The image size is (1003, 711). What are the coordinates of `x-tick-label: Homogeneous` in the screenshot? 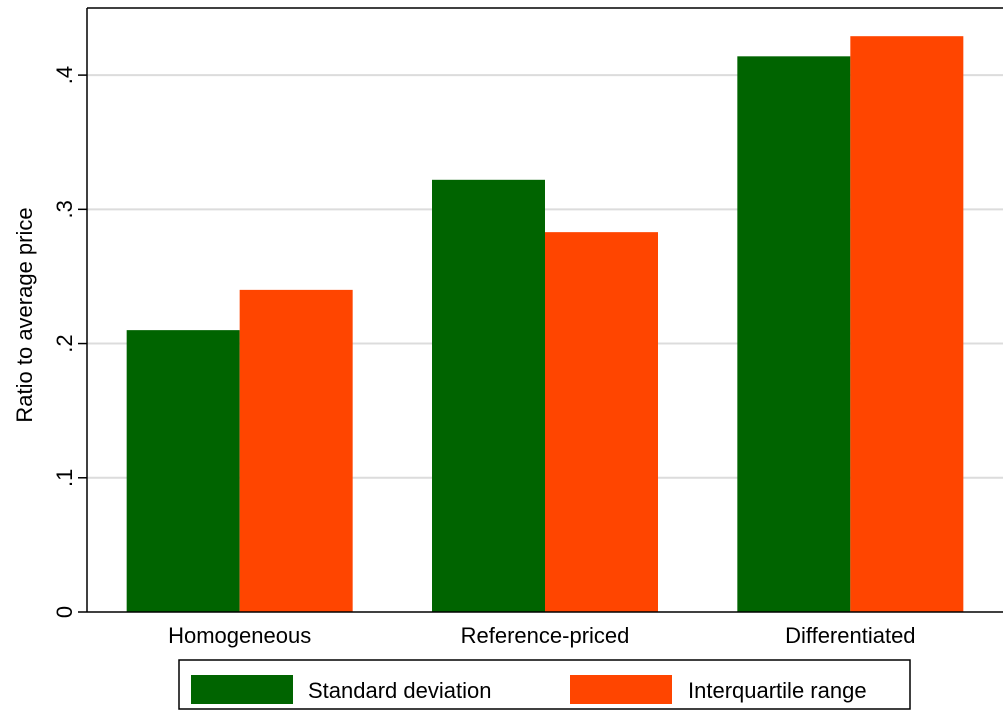 It's located at (239, 635).